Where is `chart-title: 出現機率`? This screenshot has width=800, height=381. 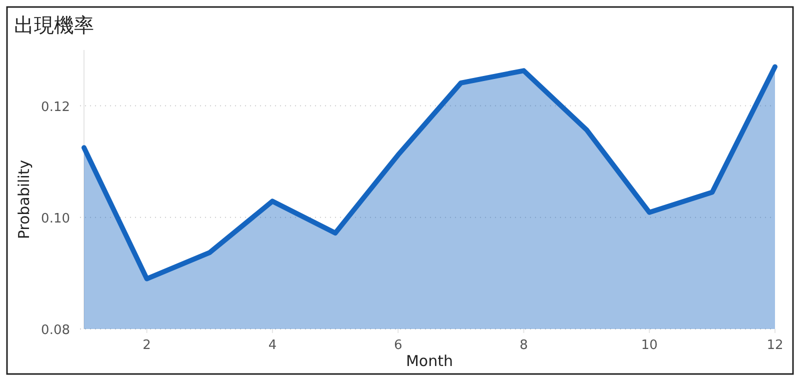
chart-title: 出現機率 is located at coordinates (54, 25).